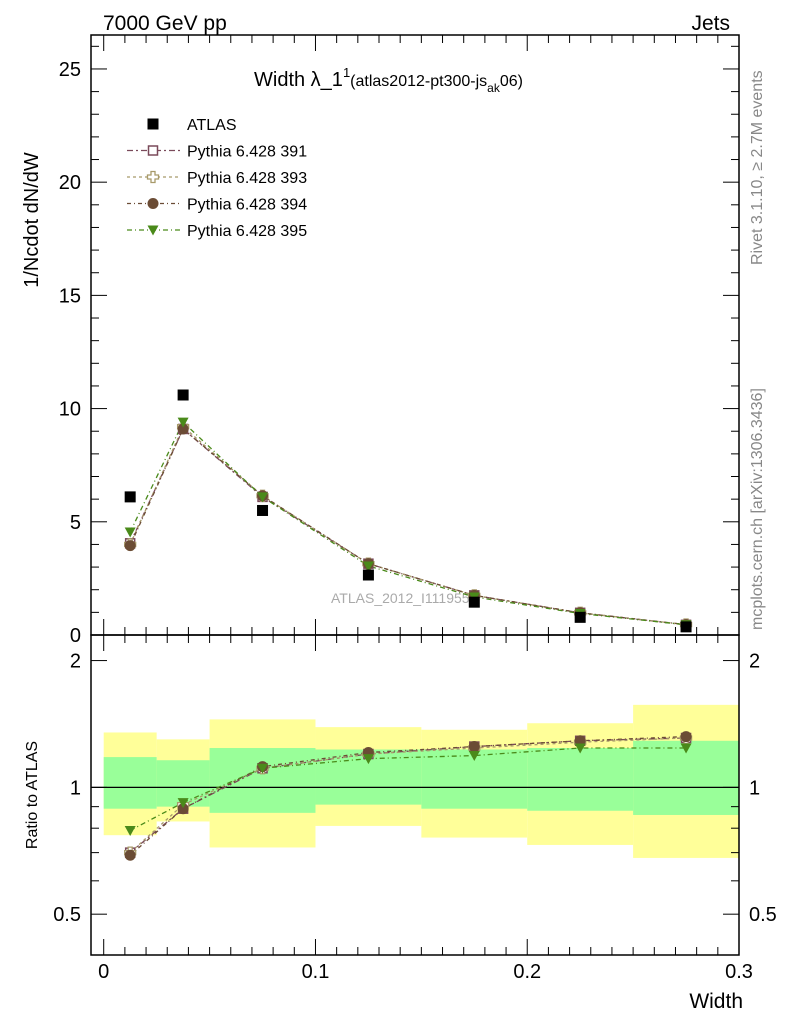 This screenshot has height=1024, width=786. I want to click on main-y-tick-label: 0, so click(75, 636).